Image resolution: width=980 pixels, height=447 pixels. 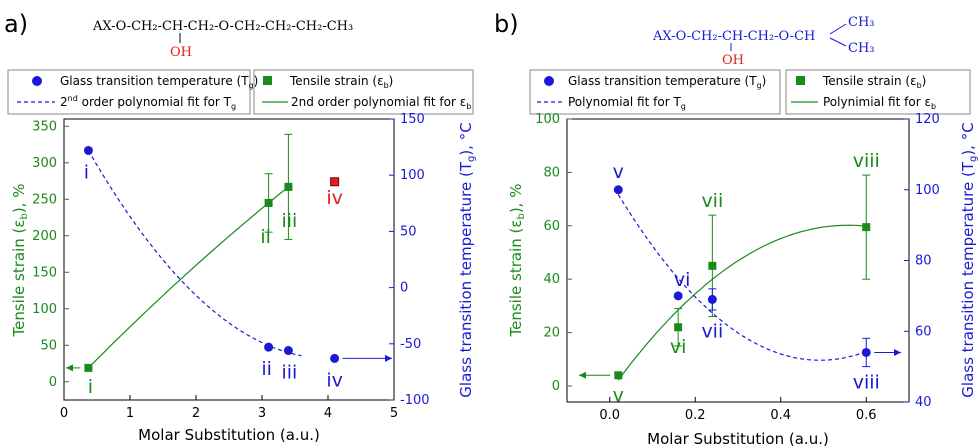 I want to click on strain-point-label: ii, so click(x=265, y=237).